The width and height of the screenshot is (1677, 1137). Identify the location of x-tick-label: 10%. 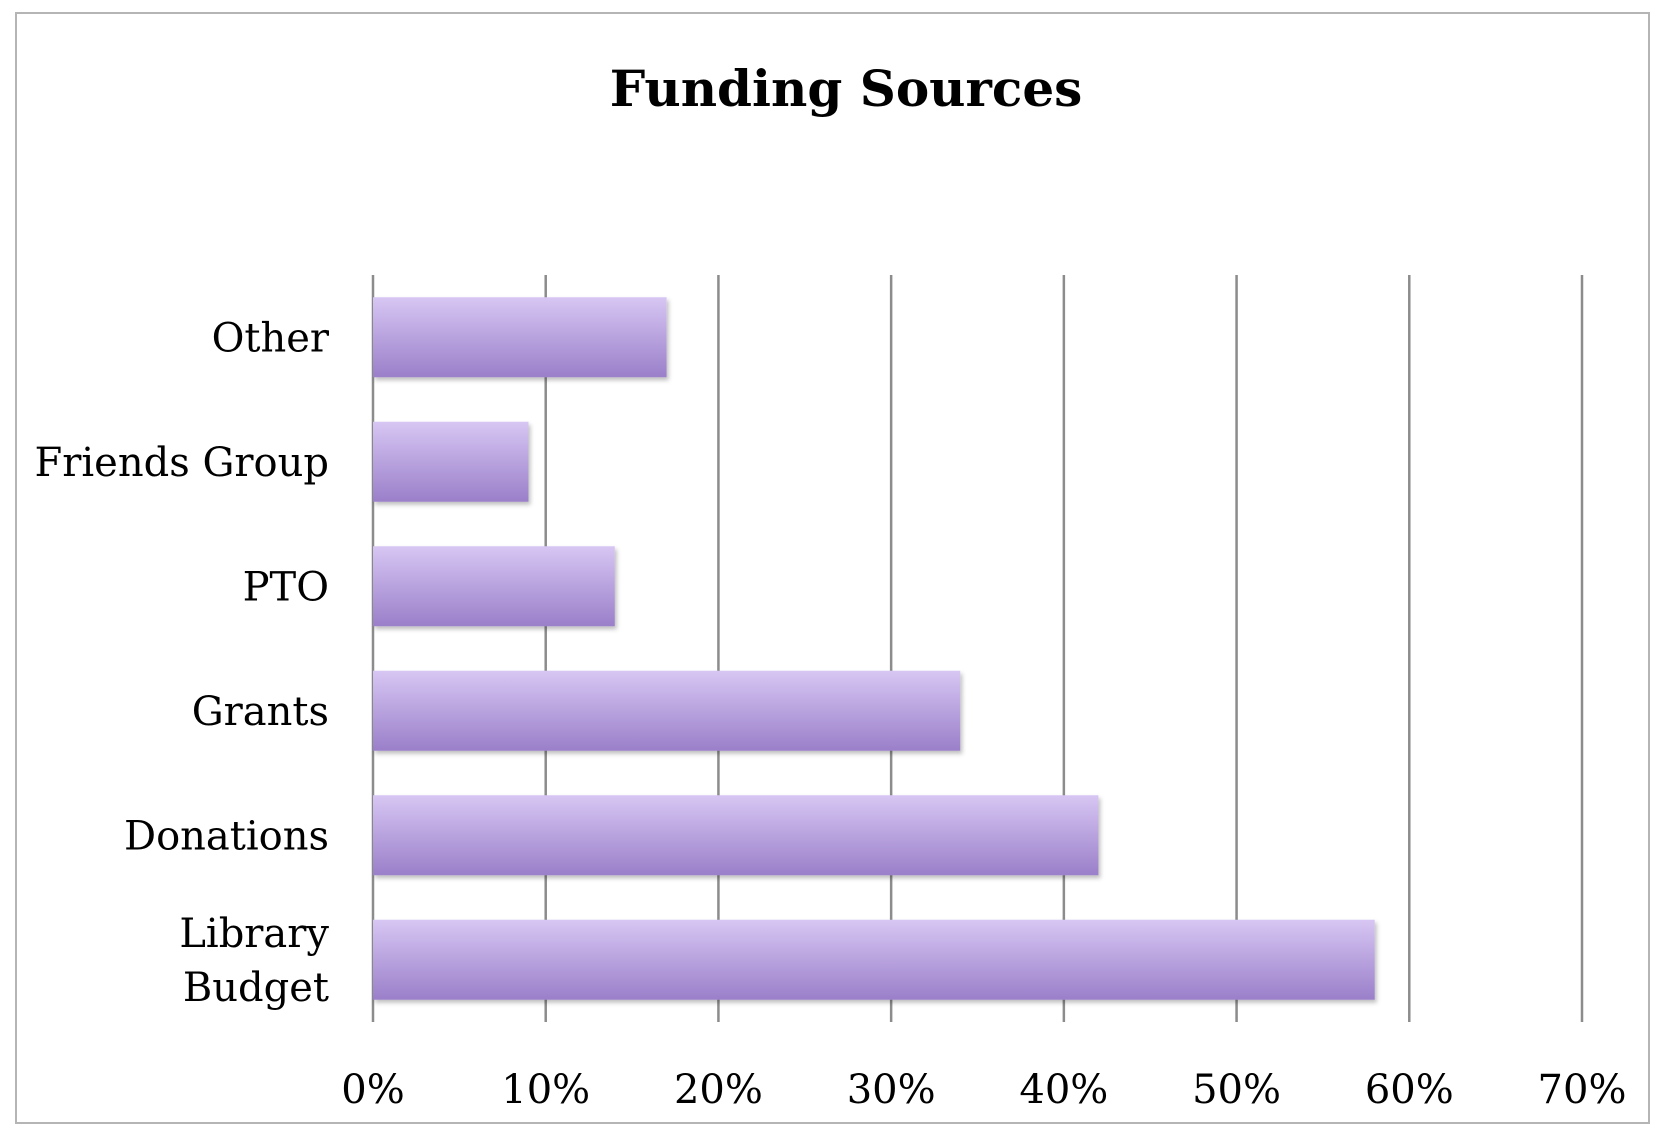
(545, 1090).